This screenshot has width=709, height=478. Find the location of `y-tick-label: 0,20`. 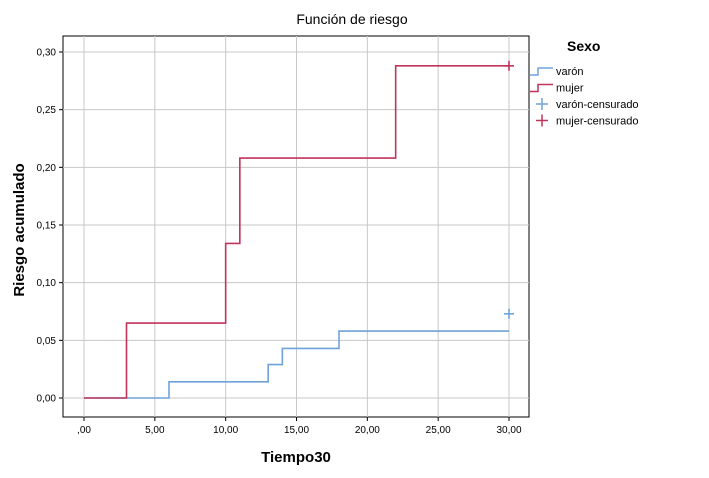

y-tick-label: 0,20 is located at coordinates (47, 168).